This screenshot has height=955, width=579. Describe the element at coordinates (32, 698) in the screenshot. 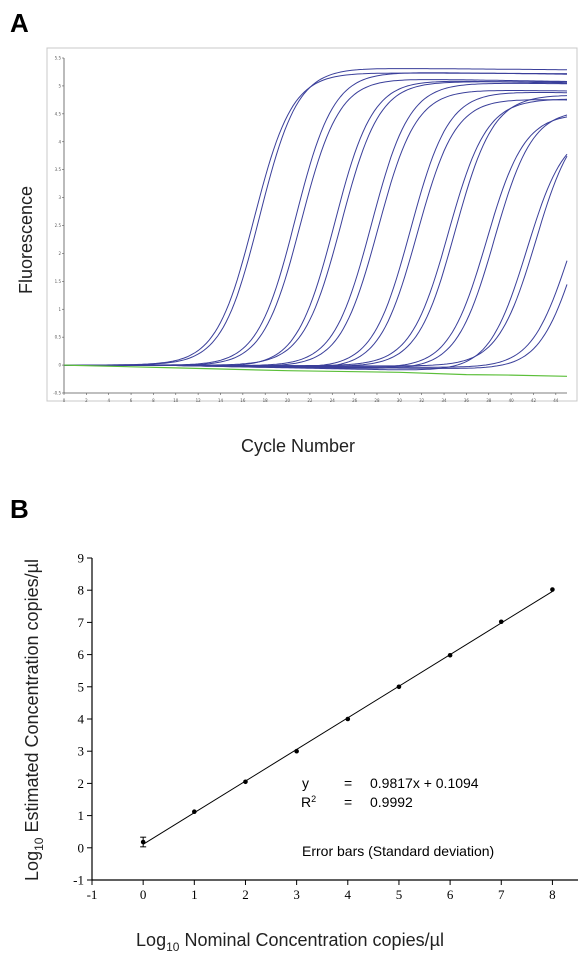

I see `y-title-rest: Estimated Concentration copies/µl` at that location.